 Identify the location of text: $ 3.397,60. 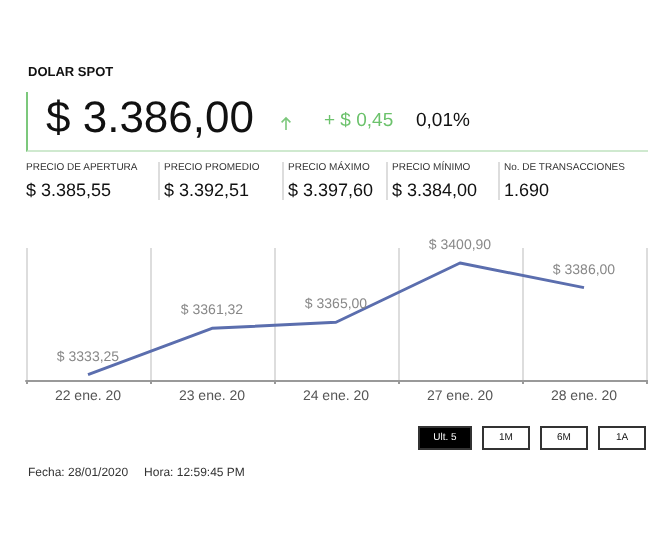
(332, 190).